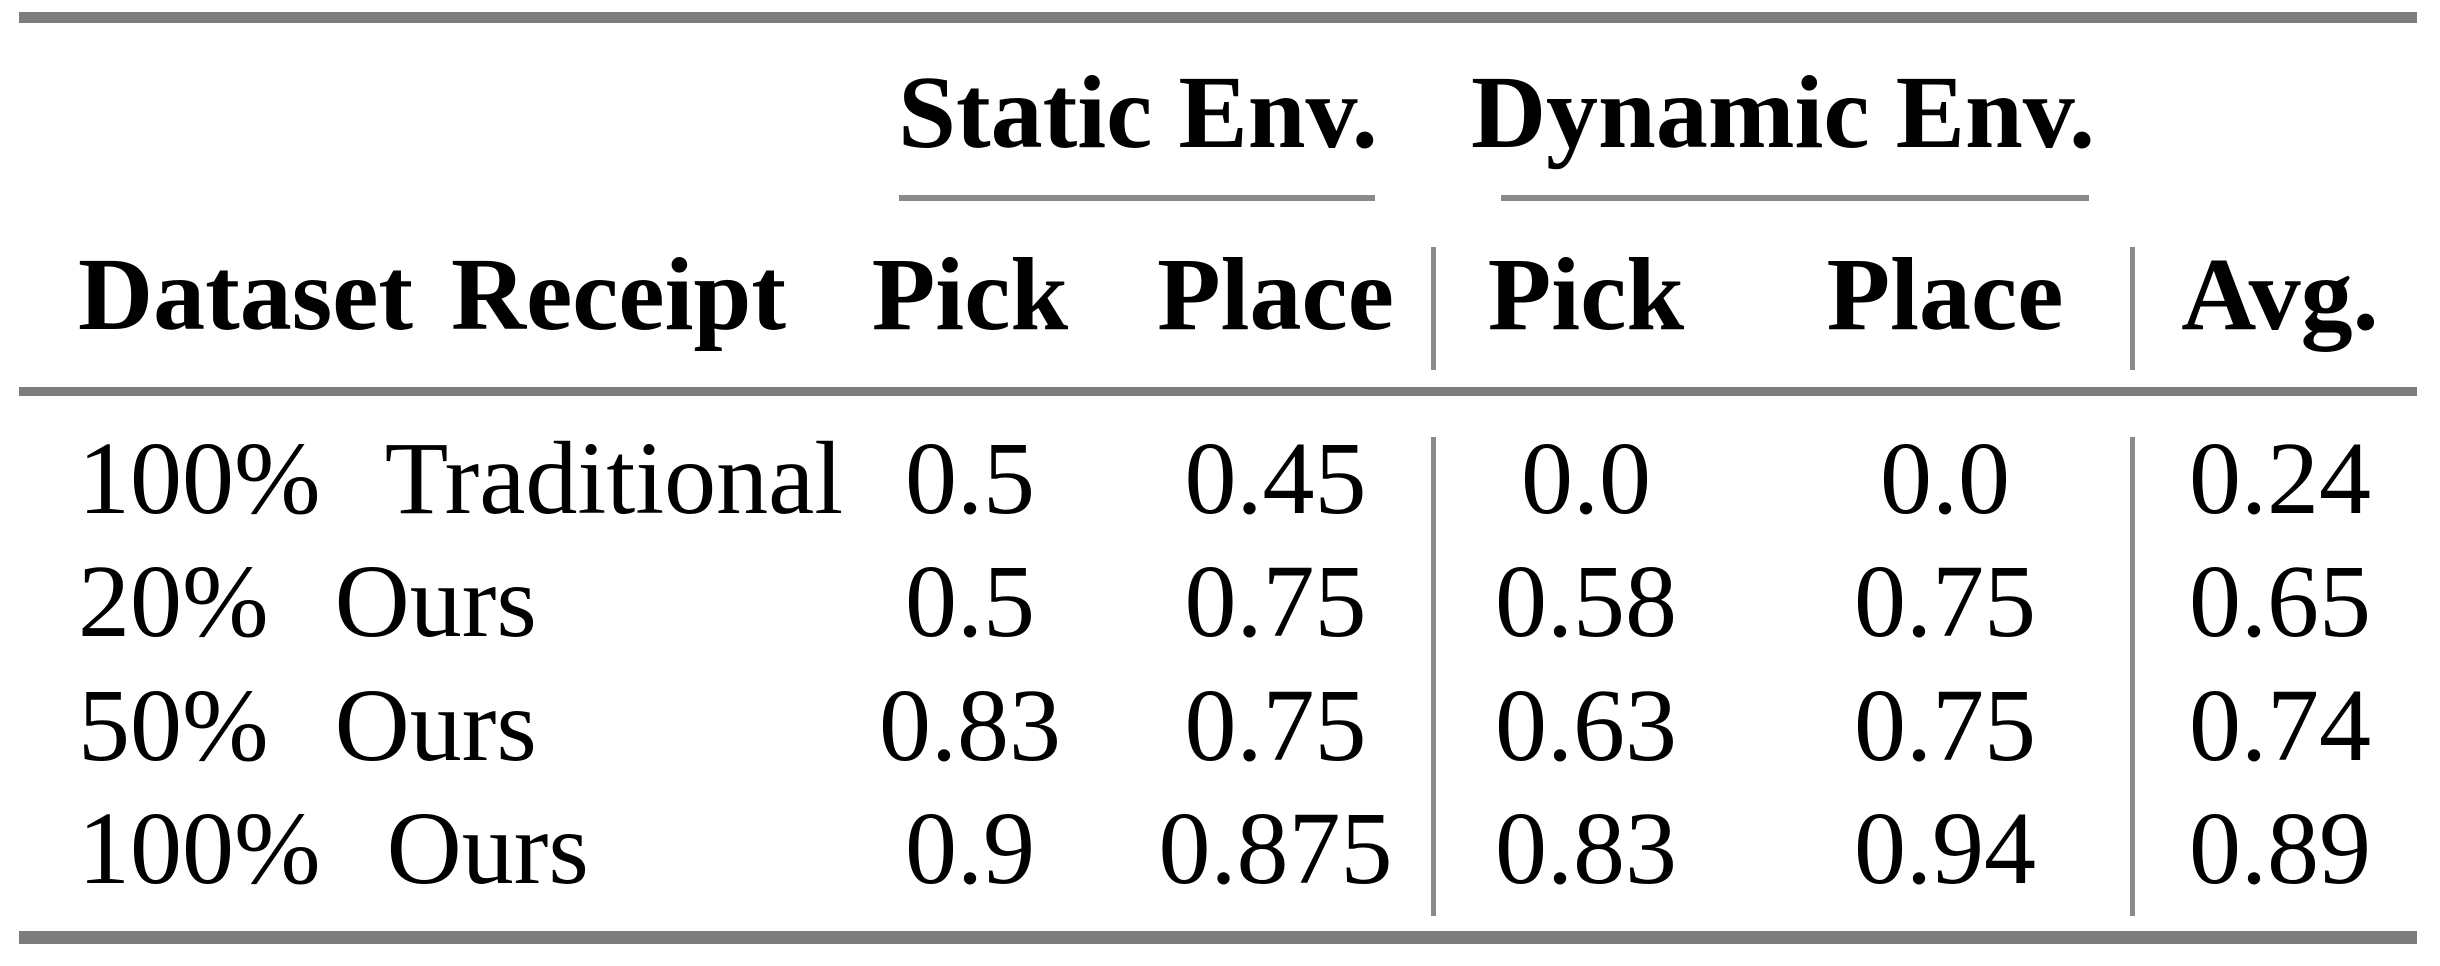  What do you see at coordinates (1586, 725) in the screenshot?
I see `value-dynamic-pick: 0.63` at bounding box center [1586, 725].